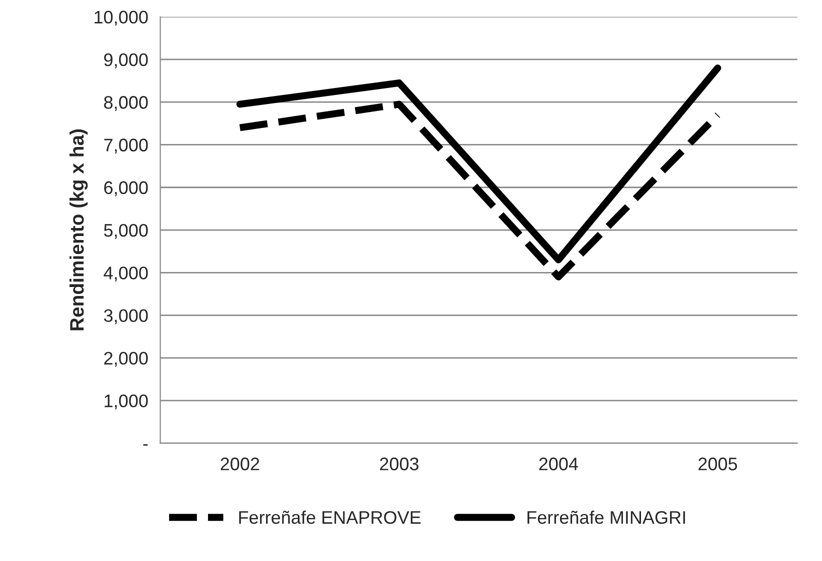 The height and width of the screenshot is (561, 822). What do you see at coordinates (126, 103) in the screenshot?
I see `y-tick-label: 8,000` at bounding box center [126, 103].